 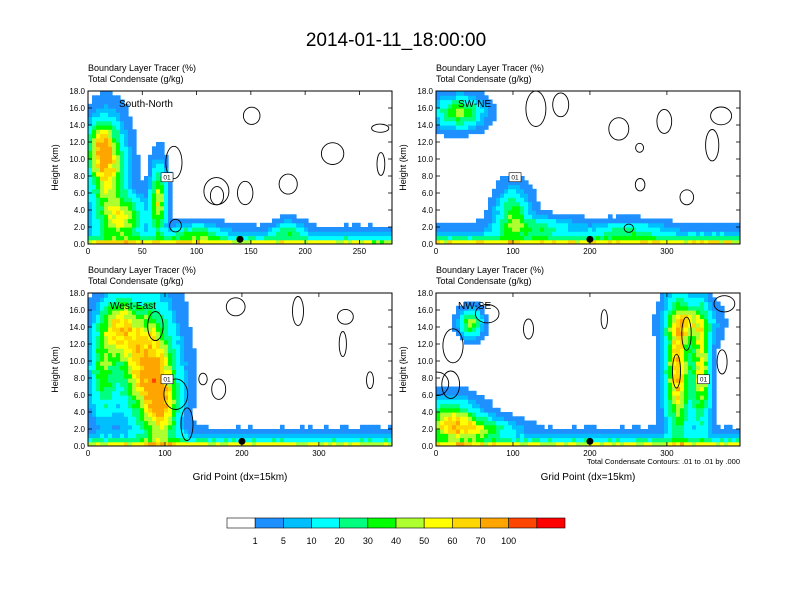 What do you see at coordinates (80, 244) in the screenshot?
I see `y-tick-label: 0.0` at bounding box center [80, 244].